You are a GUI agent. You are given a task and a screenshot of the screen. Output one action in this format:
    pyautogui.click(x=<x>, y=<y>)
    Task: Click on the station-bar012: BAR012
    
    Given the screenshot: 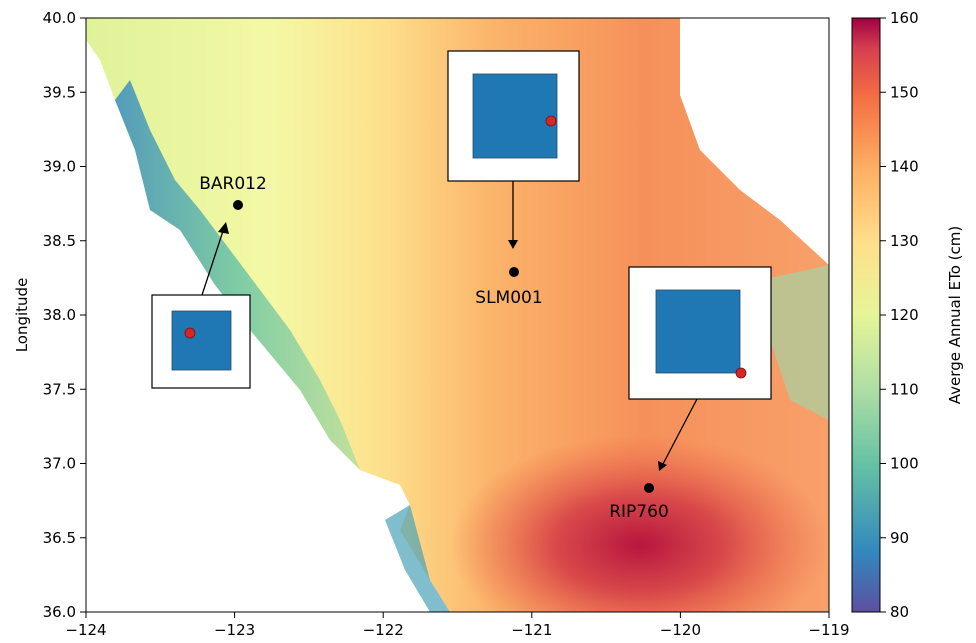 What is the action you would take?
    pyautogui.click(x=233, y=192)
    